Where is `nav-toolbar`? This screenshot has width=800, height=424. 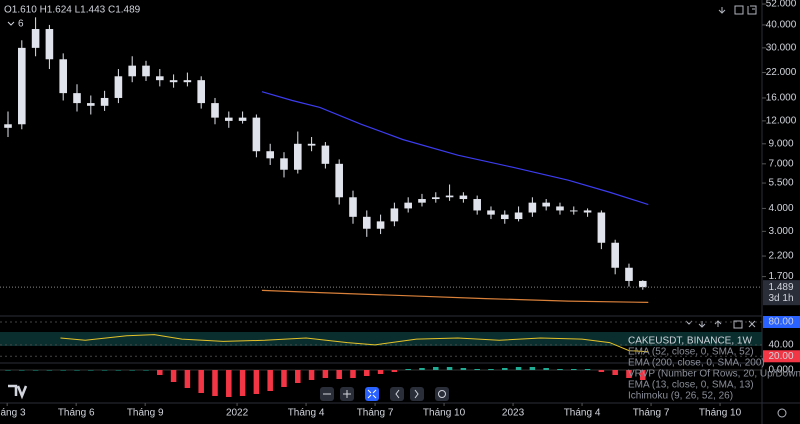
nav-toolbar is located at coordinates (384, 394).